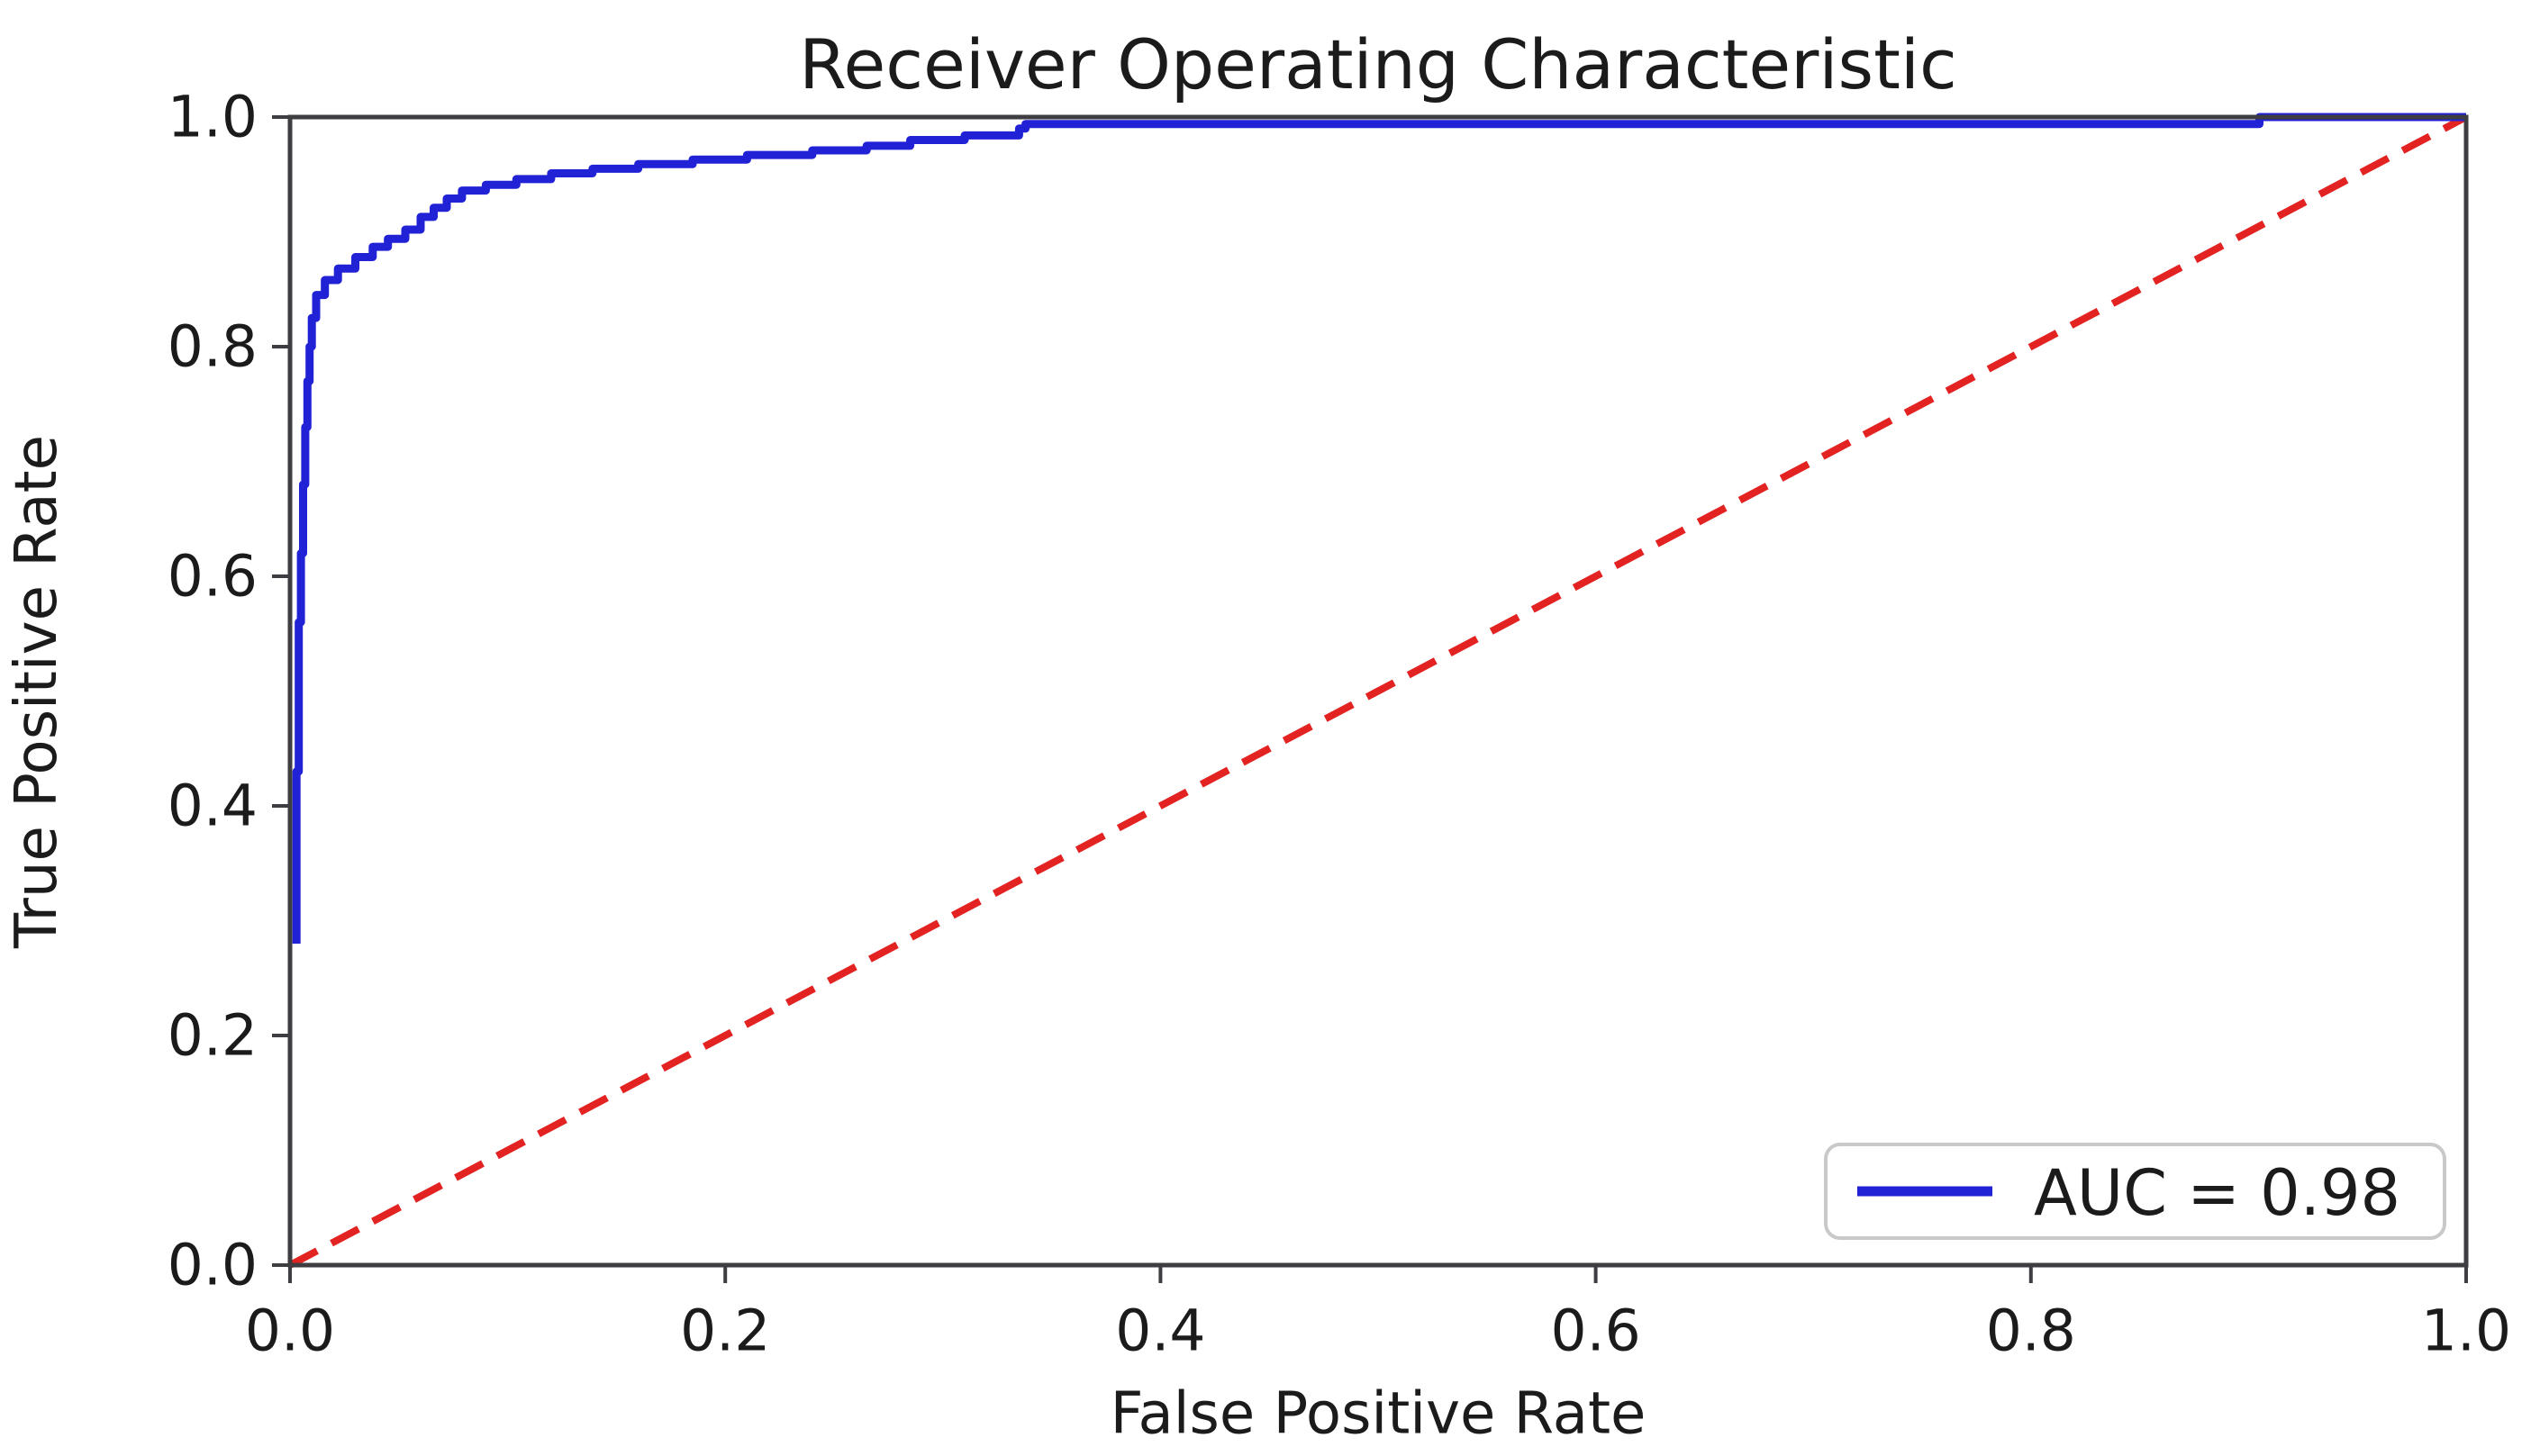  Describe the element at coordinates (213, 118) in the screenshot. I see `y-tick-label: 1.0` at that location.